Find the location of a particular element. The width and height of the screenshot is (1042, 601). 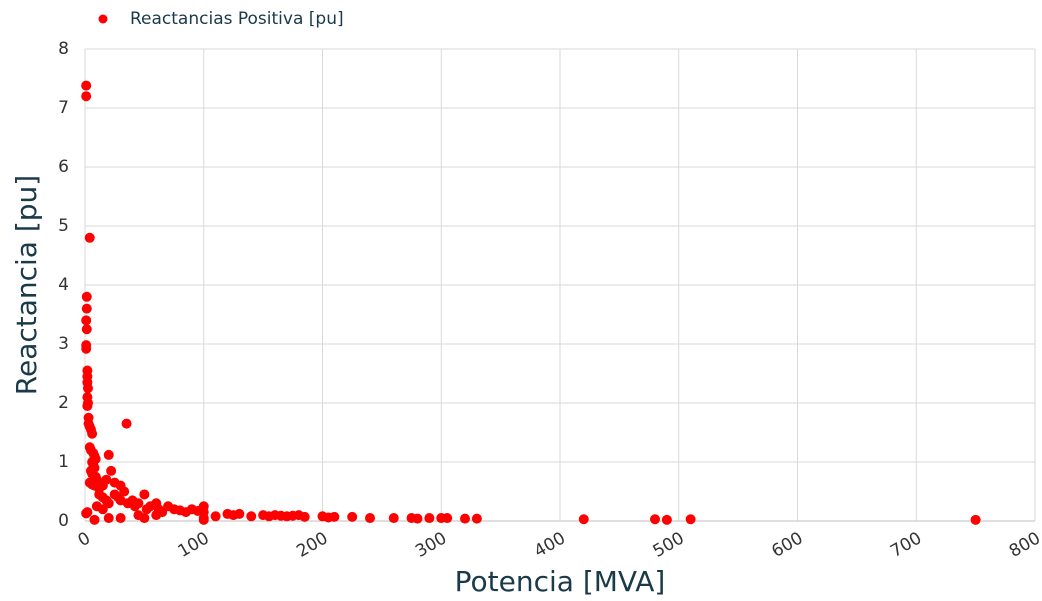

y-tick-label: 1 is located at coordinates (63, 462).